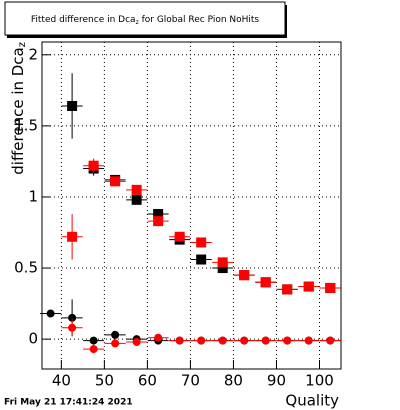 This screenshot has width=400, height=410. I want to click on title-box, so click(145, 18).